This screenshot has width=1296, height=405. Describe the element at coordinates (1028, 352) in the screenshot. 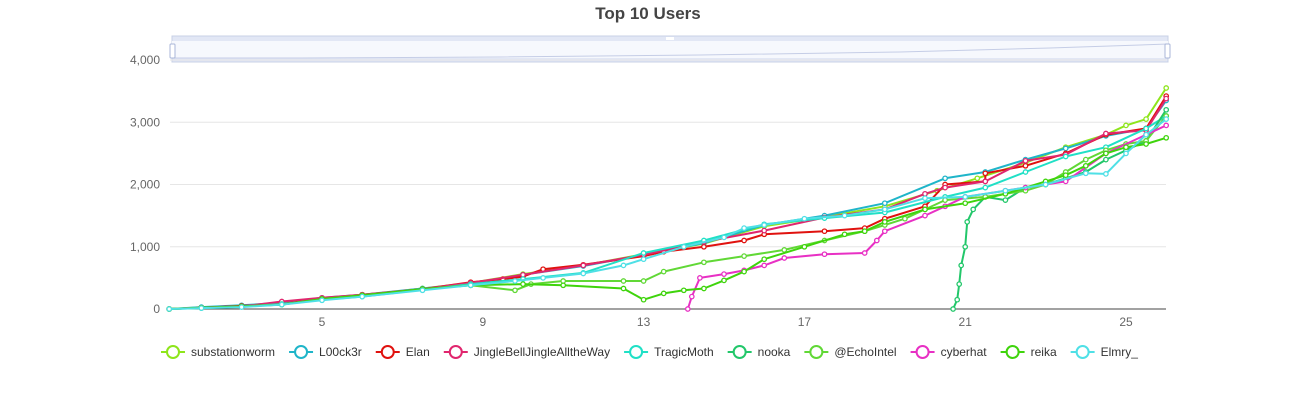

I see `legend-item: reika` at that location.